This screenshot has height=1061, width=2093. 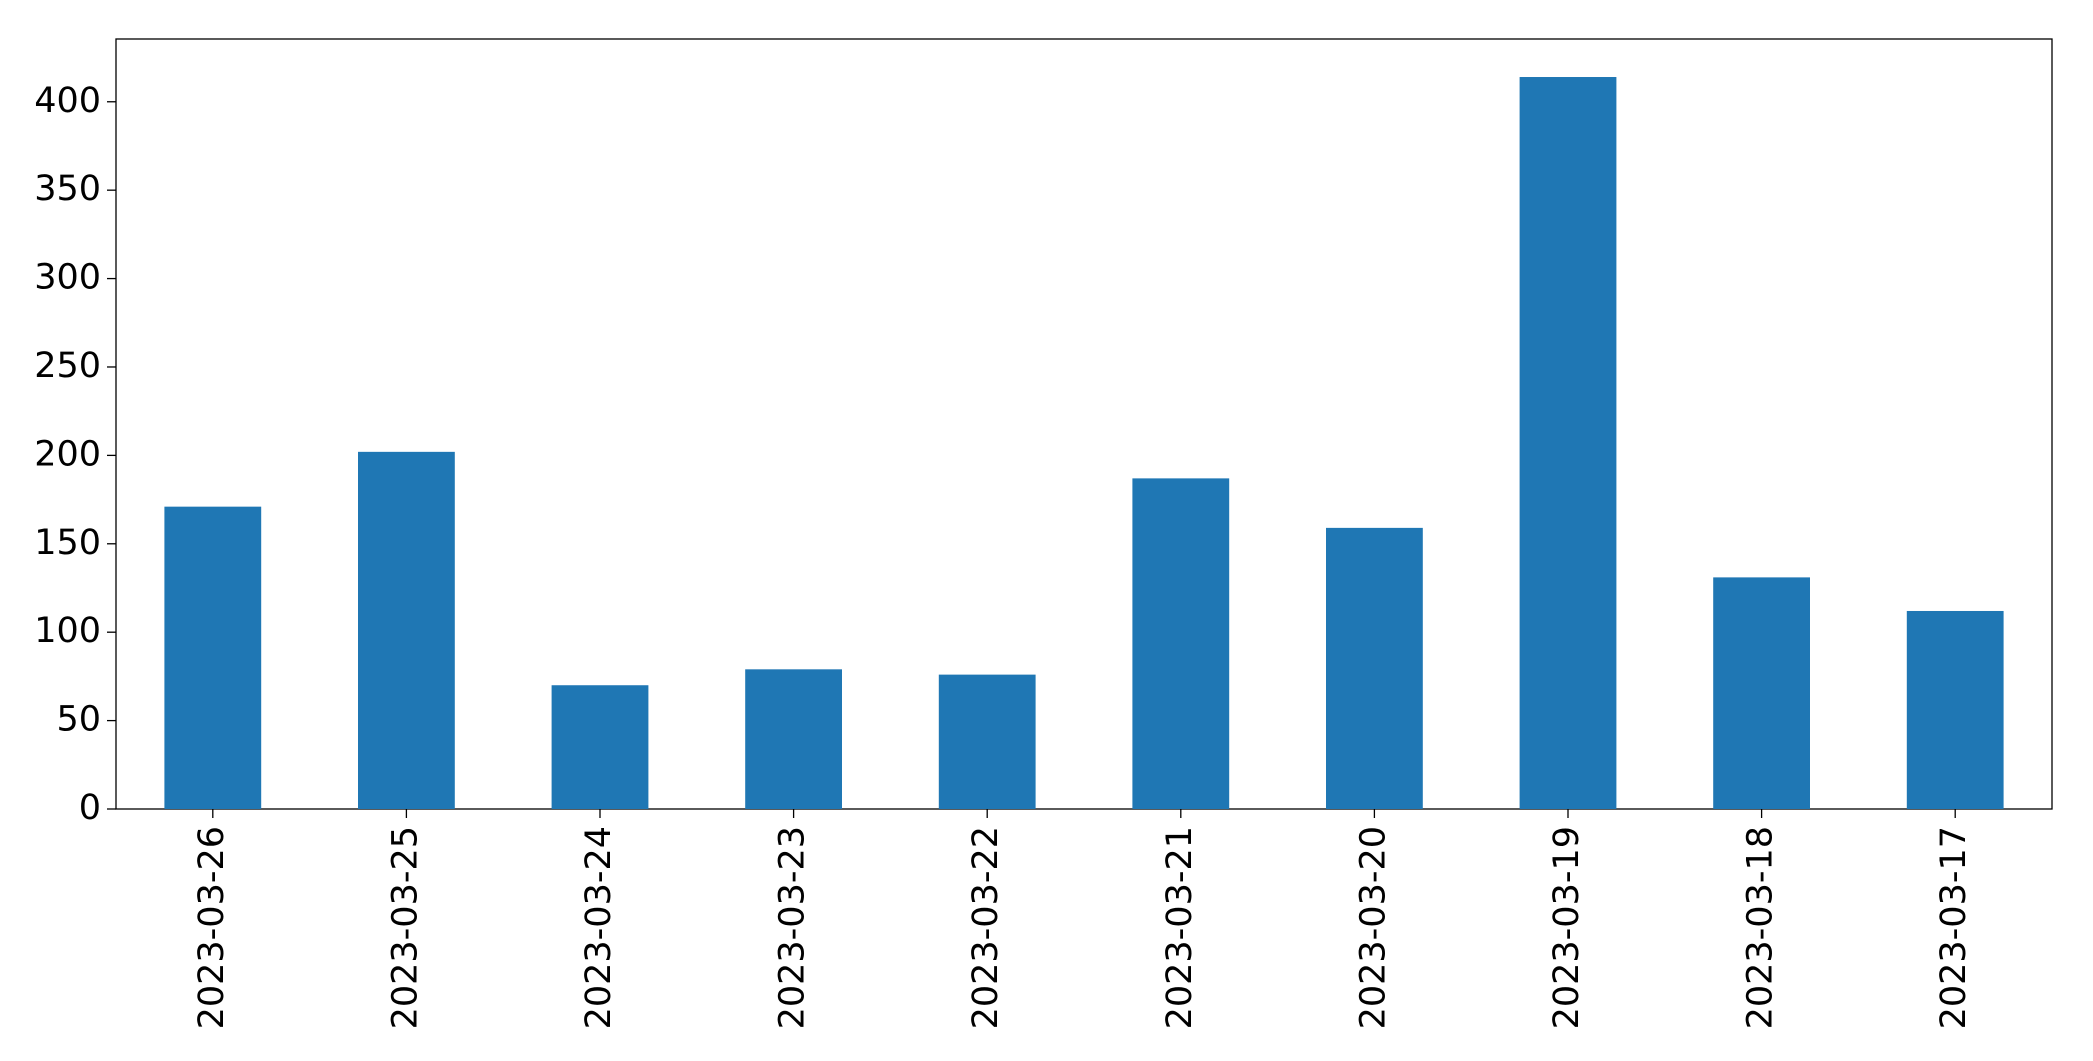 I want to click on y-tick-label: 250, so click(x=67, y=366).